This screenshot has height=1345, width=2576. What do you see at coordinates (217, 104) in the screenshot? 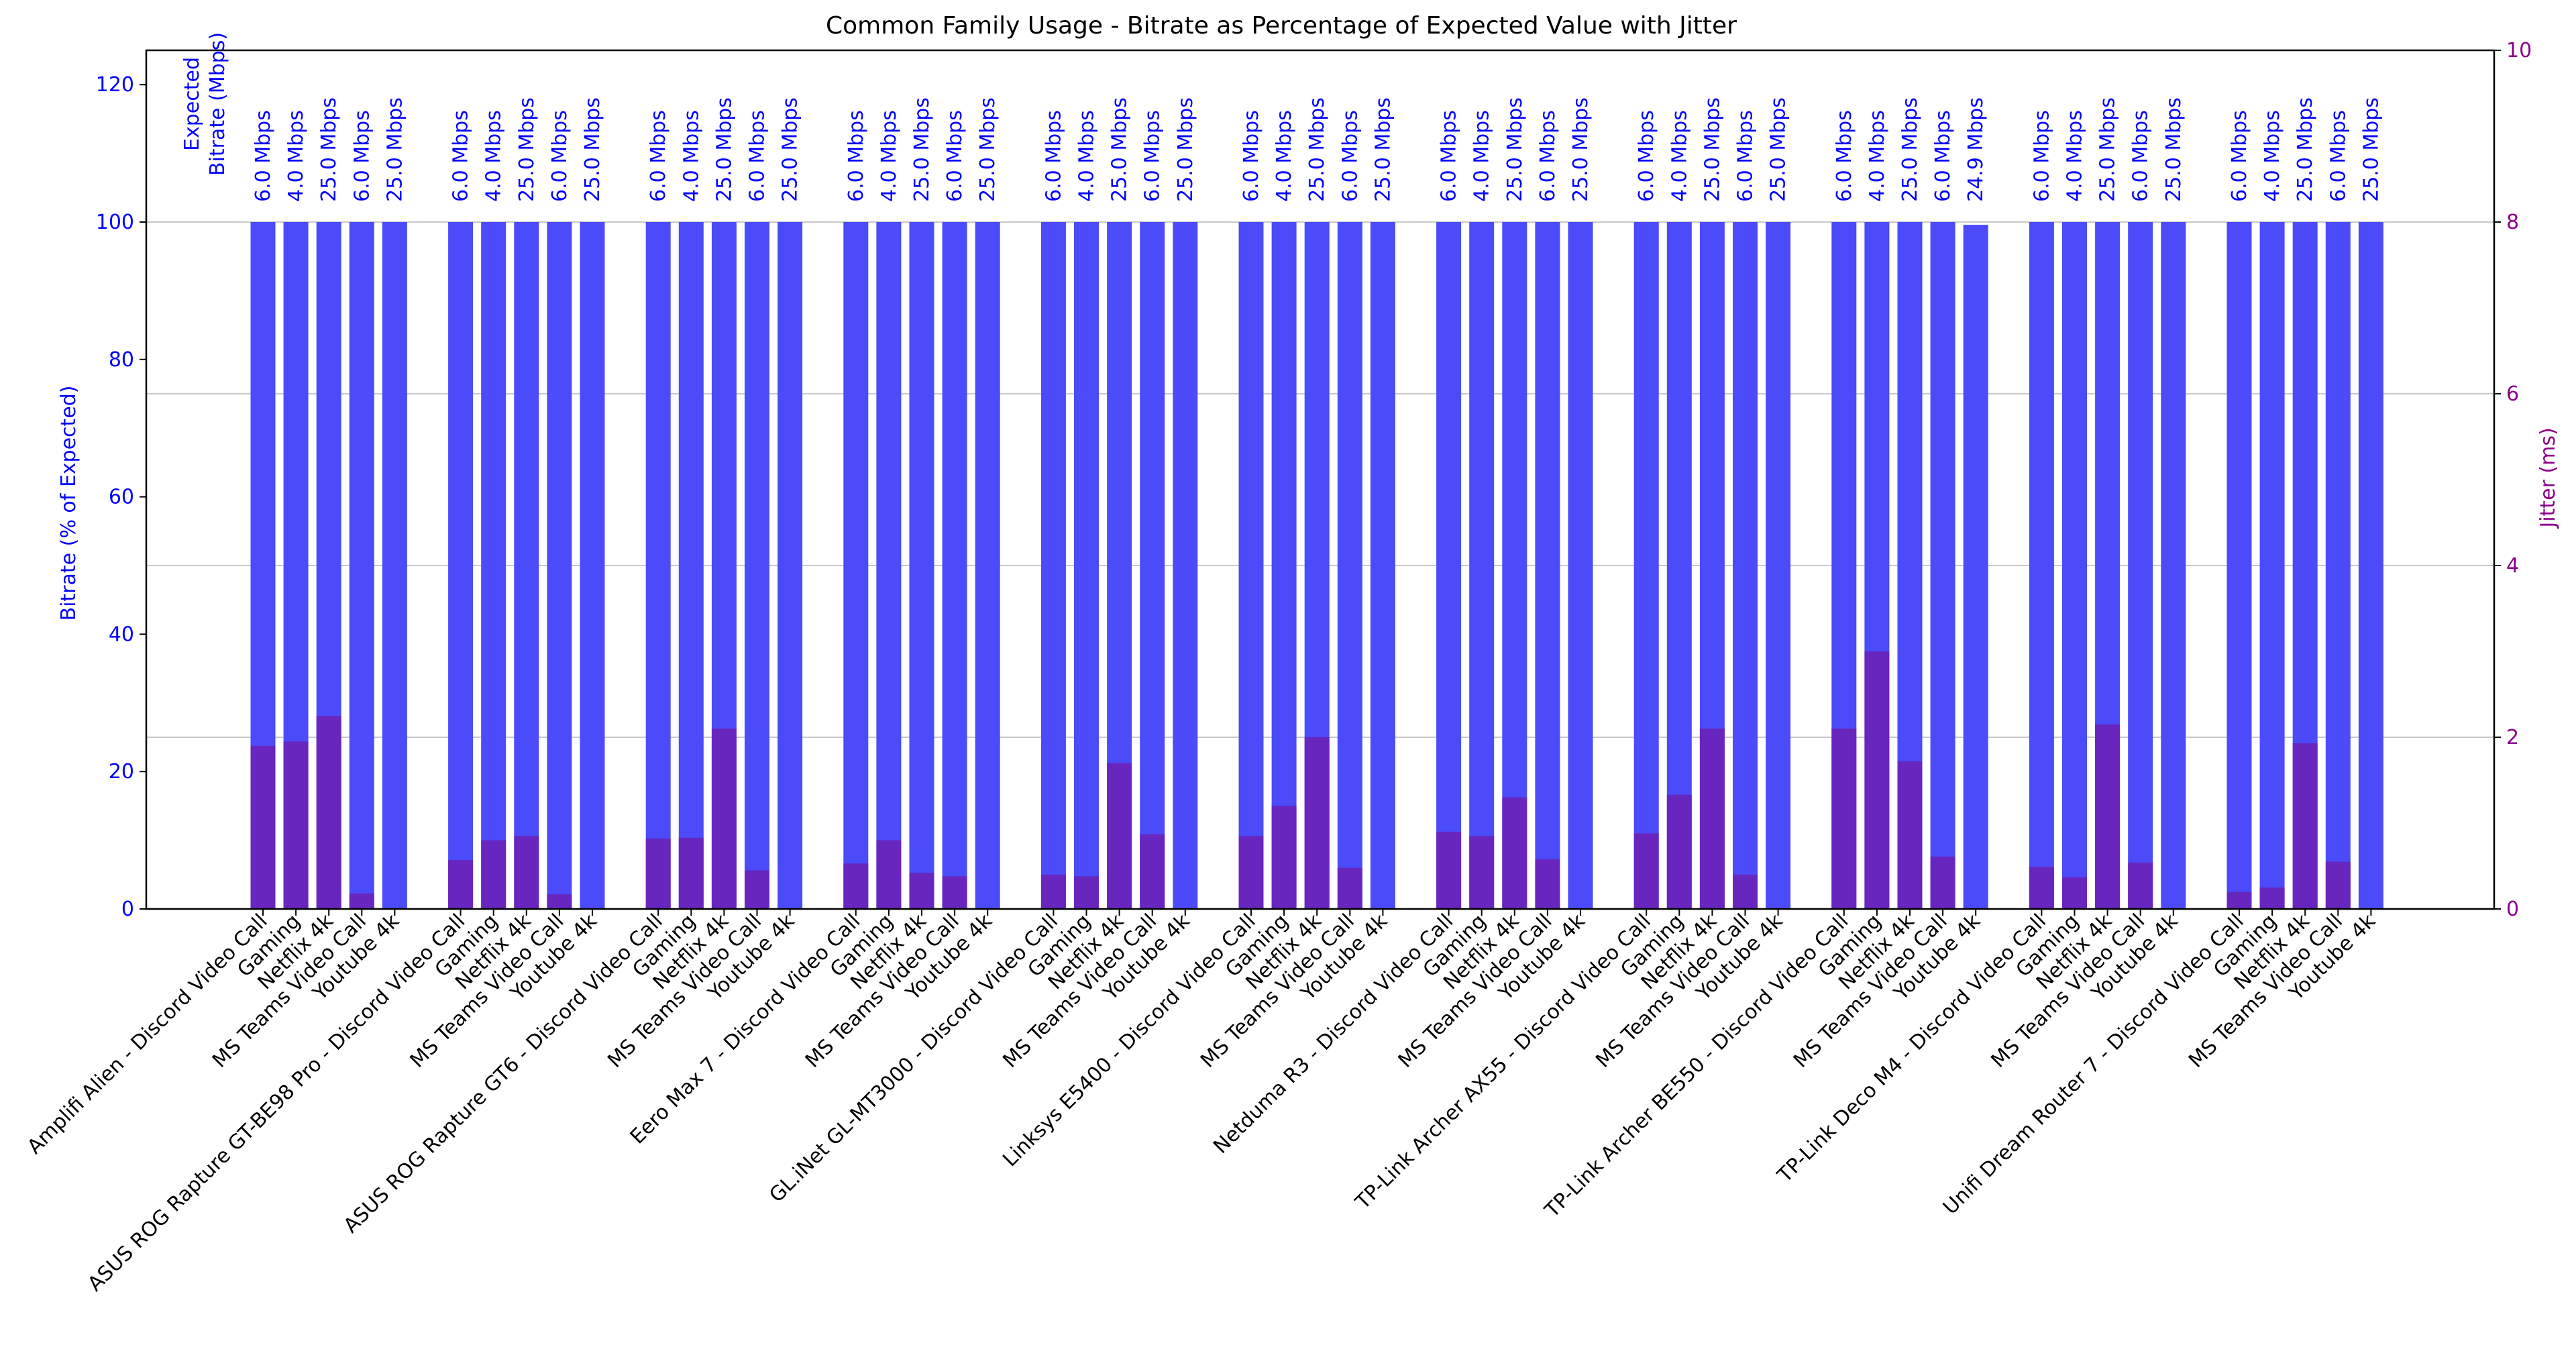
I see `expected-header-line2: Bitrate (Mbps)` at bounding box center [217, 104].